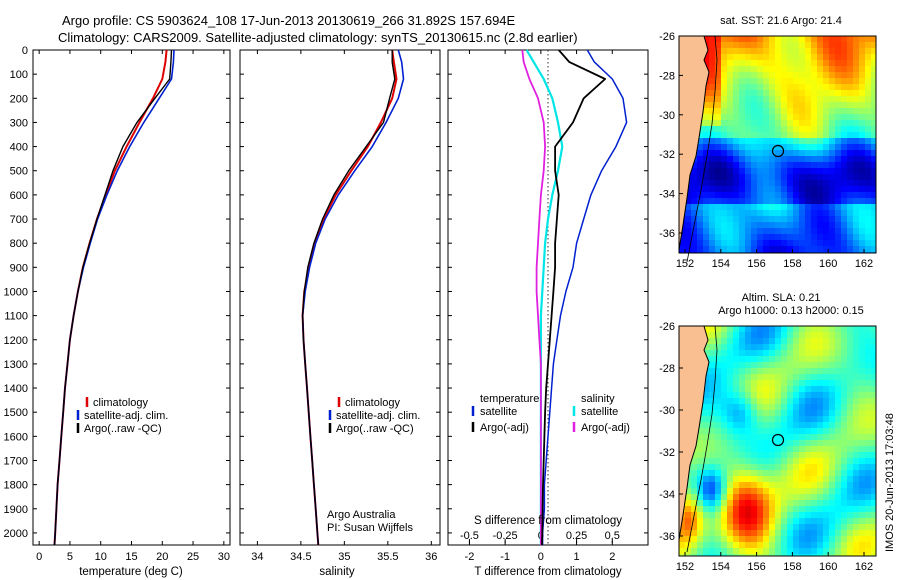 The image size is (900, 580). I want to click on sst-field, so click(777, 144).